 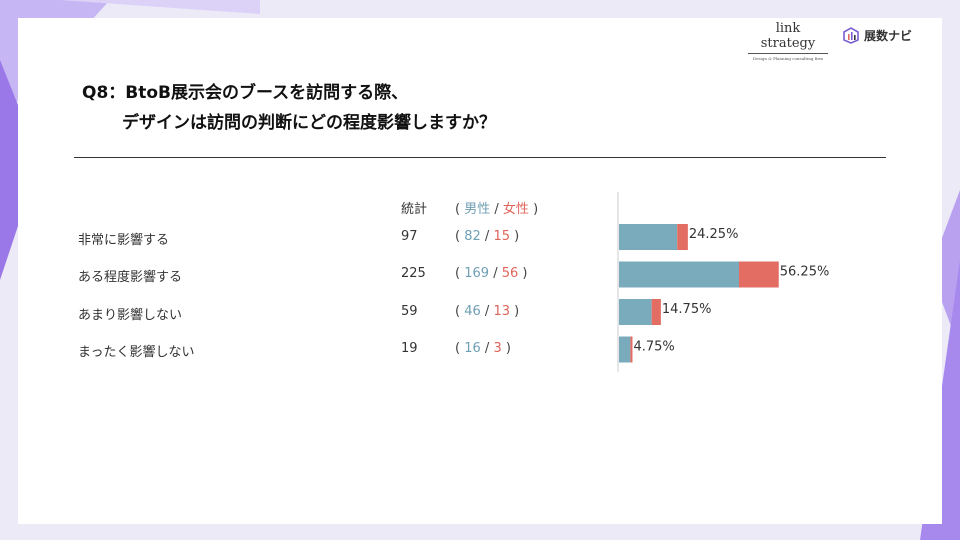 What do you see at coordinates (497, 348) in the screenshot?
I see `female-count: 3` at bounding box center [497, 348].